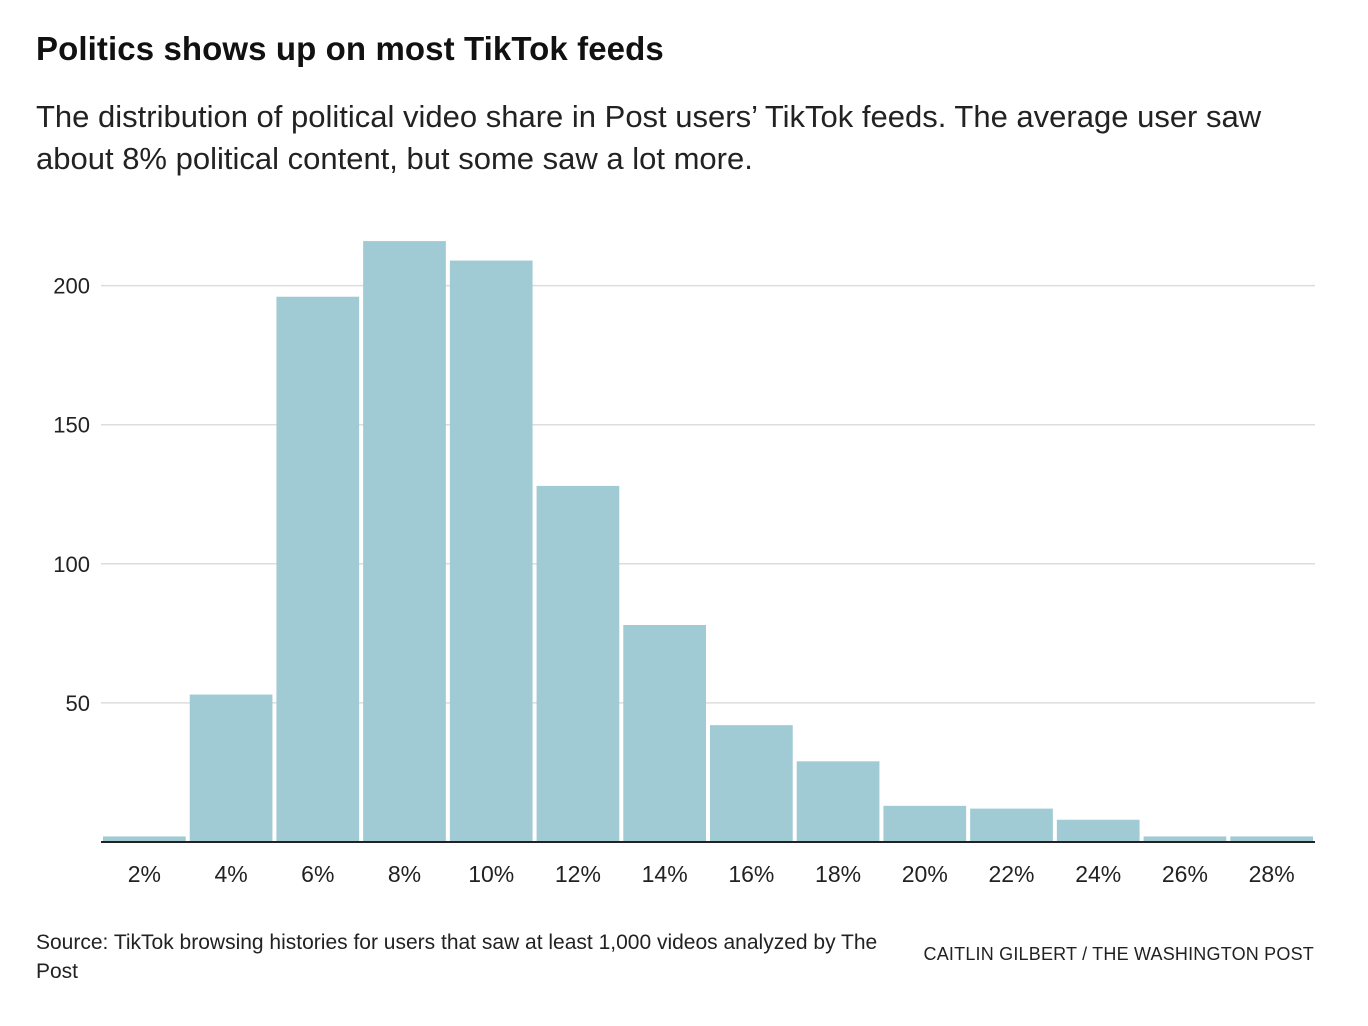 Image resolution: width=1368 pixels, height=1026 pixels. Describe the element at coordinates (578, 663) in the screenshot. I see `bar-12%` at that location.